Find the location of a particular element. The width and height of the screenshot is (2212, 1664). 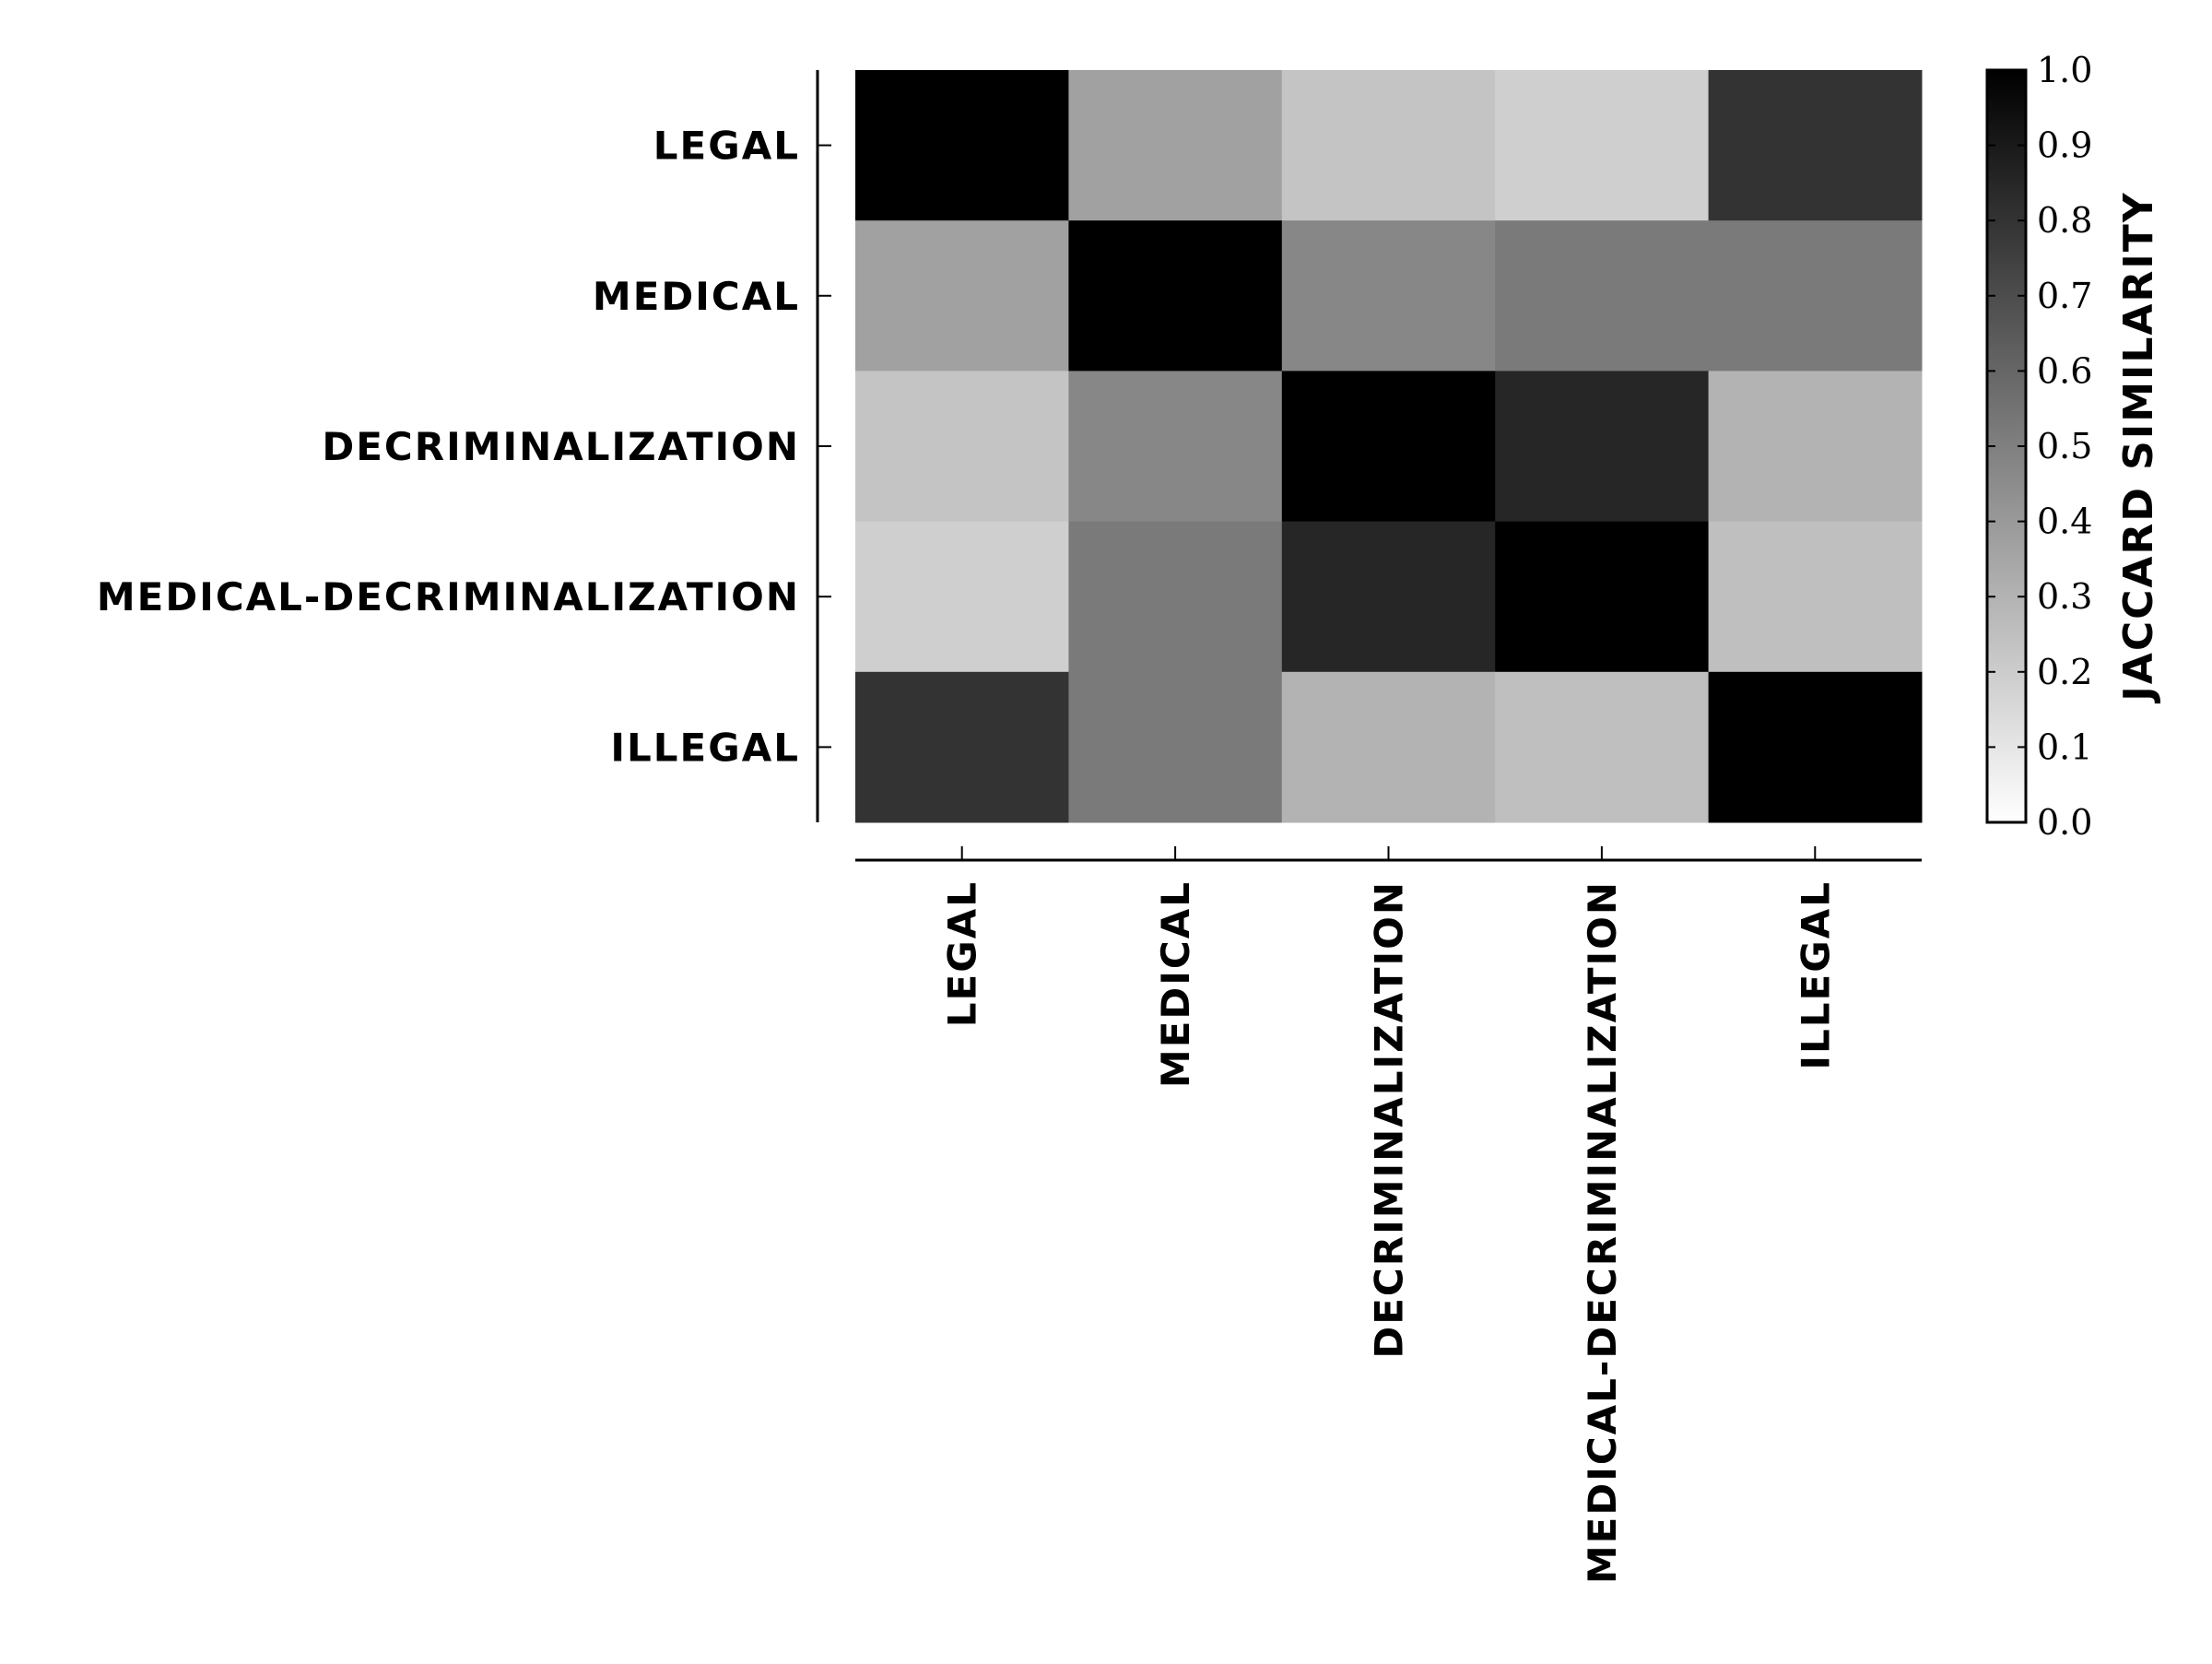

colorbar-tick-label: 1.0 is located at coordinates (2064, 70).